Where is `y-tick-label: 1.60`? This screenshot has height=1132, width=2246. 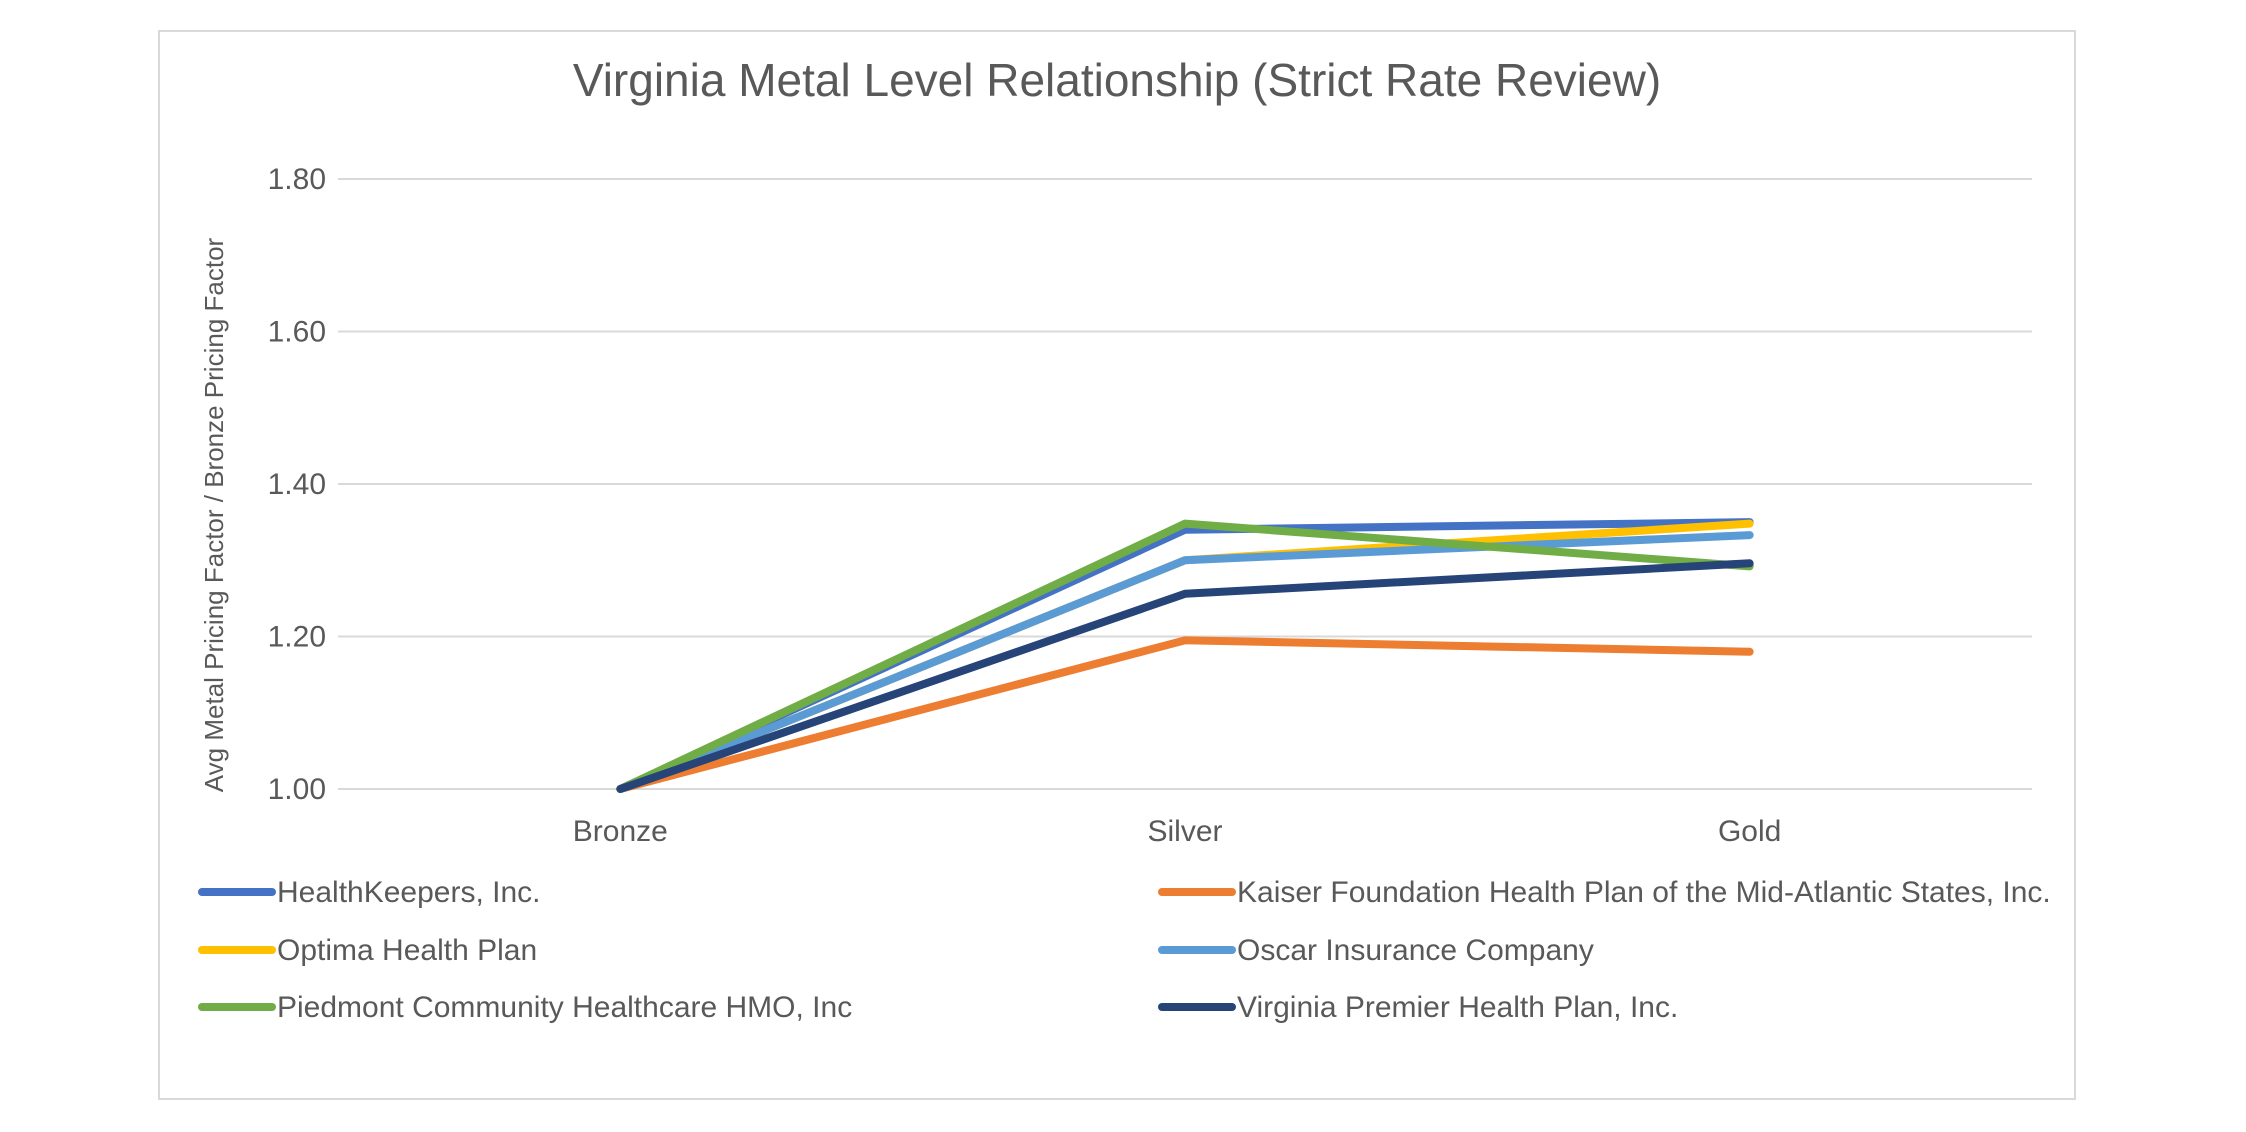 y-tick-label: 1.60 is located at coordinates (297, 332).